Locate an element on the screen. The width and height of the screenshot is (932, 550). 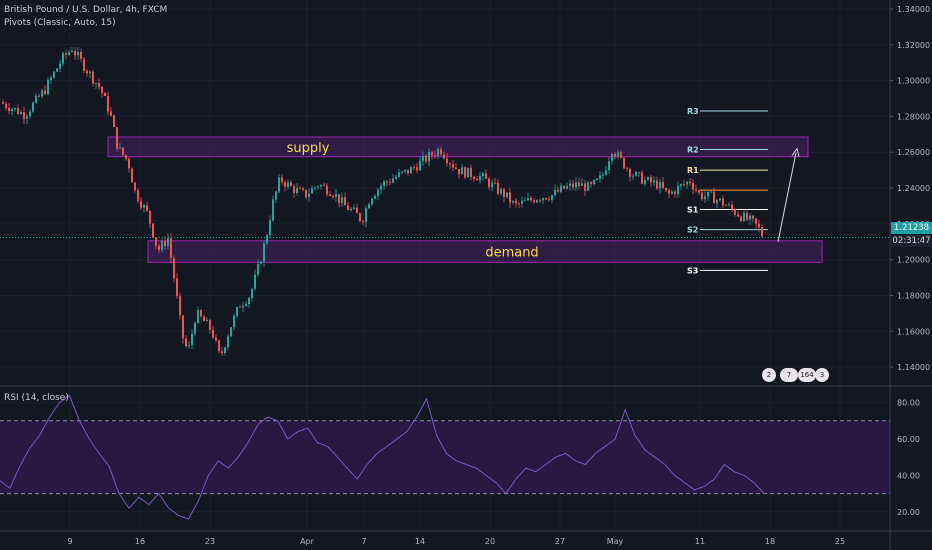
pivots-legend: Pivots (Classic, Auto, 15) is located at coordinates (60, 23).